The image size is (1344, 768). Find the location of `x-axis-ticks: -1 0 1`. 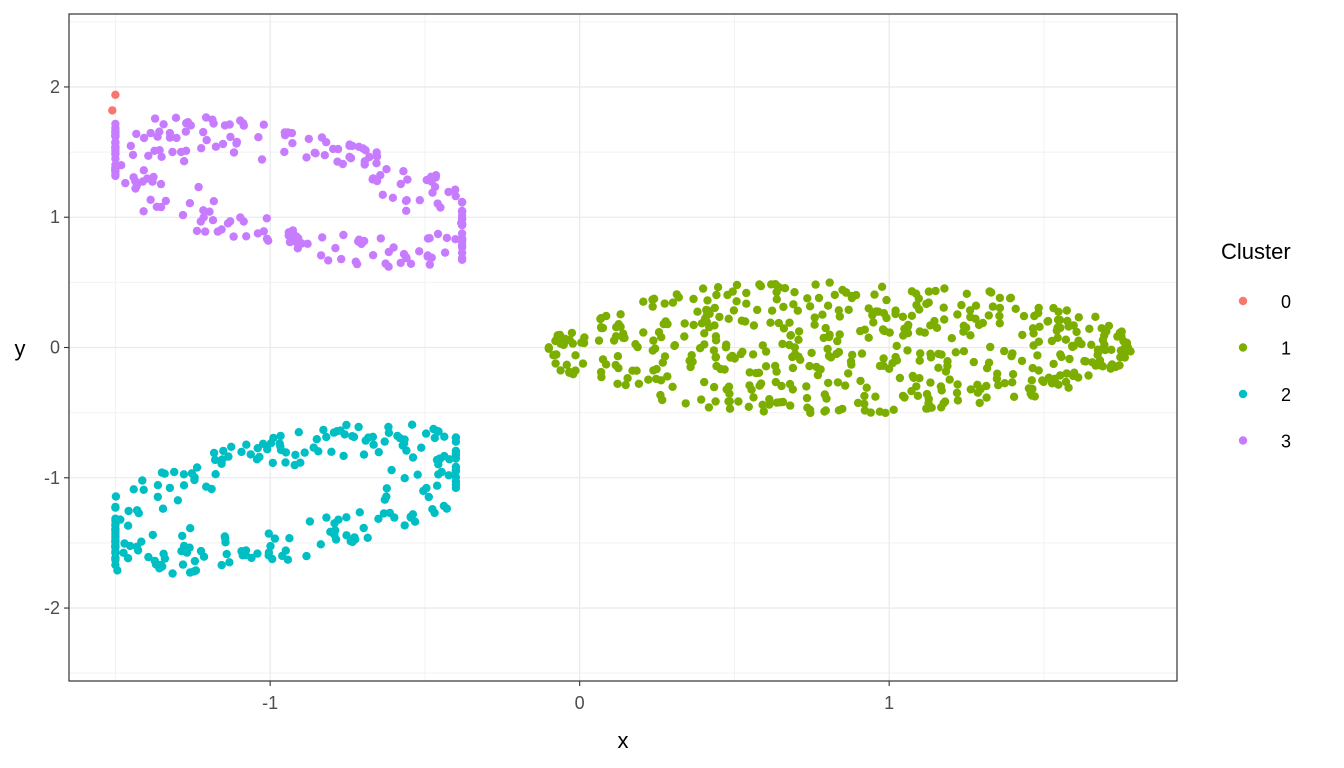

x-axis-ticks: -1 0 1 is located at coordinates (578, 697).